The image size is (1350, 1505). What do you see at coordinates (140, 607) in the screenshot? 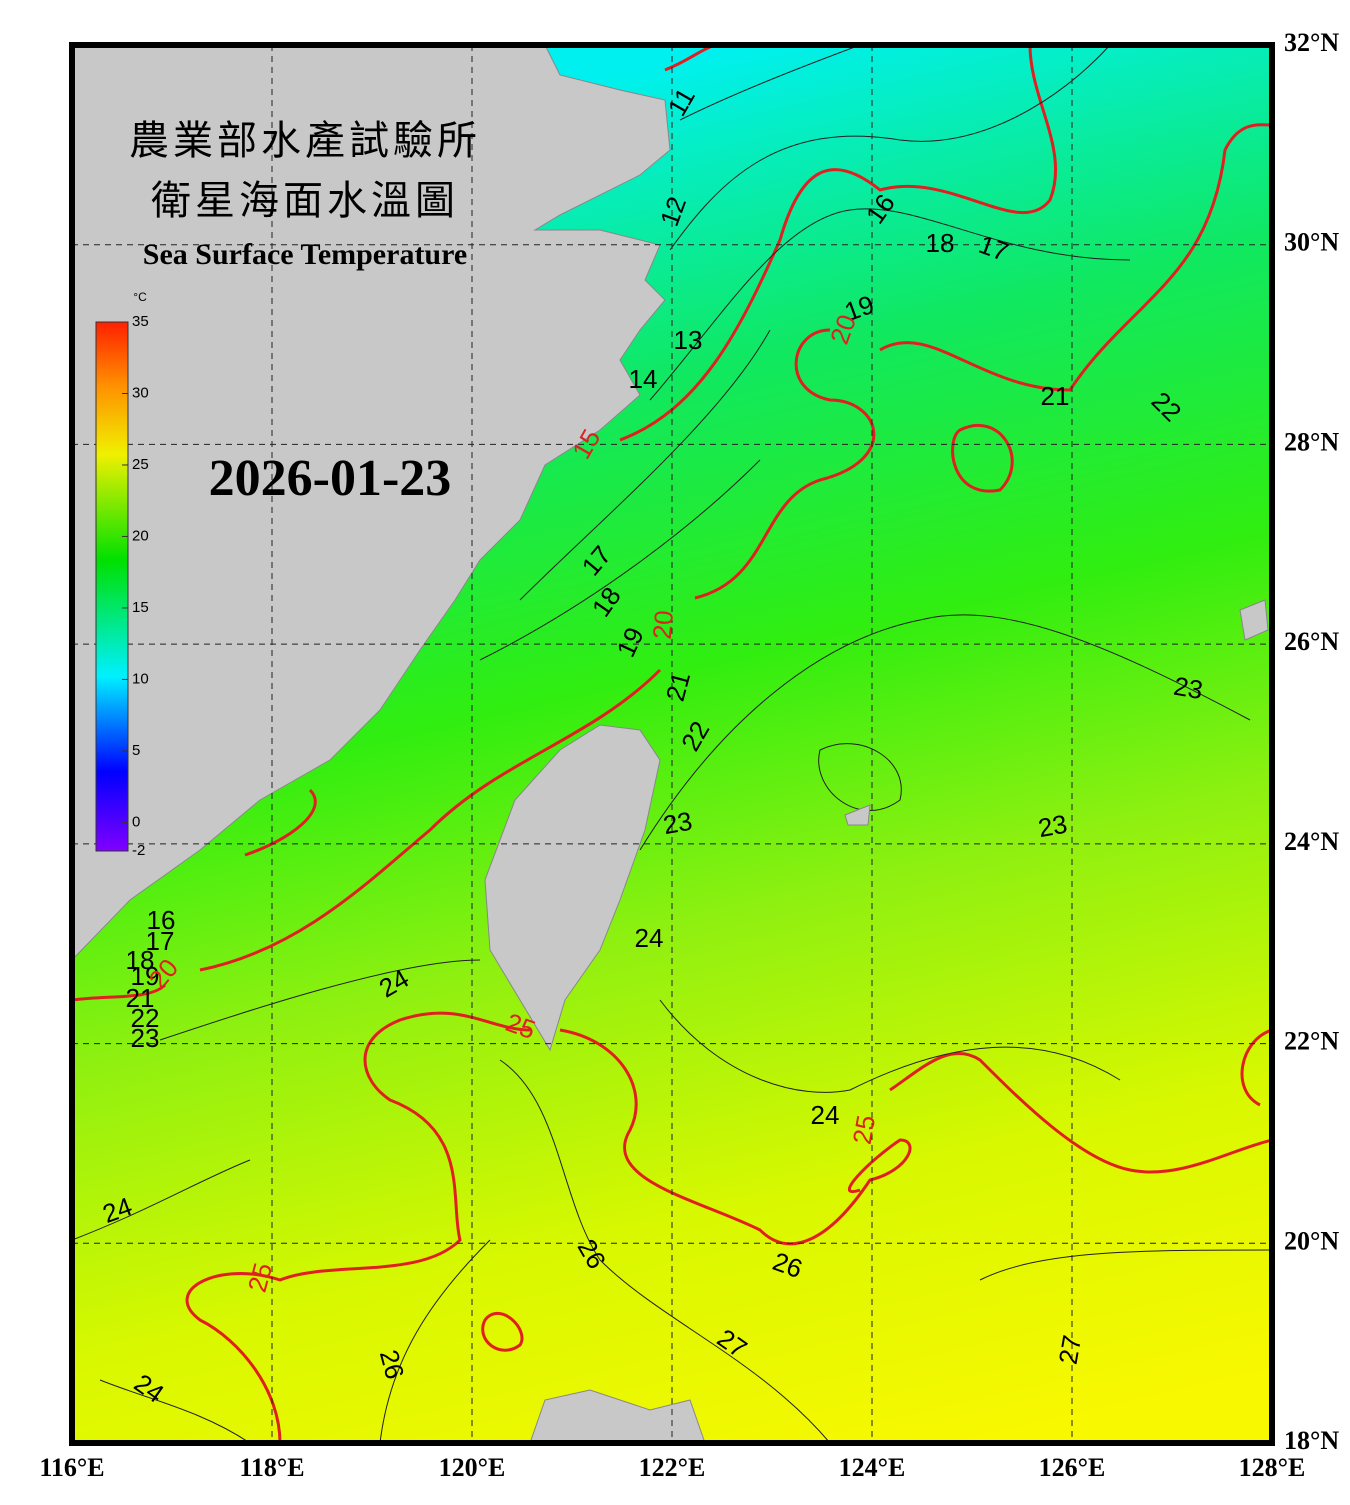
I see `colorbar-tick-label: 15` at bounding box center [140, 607].